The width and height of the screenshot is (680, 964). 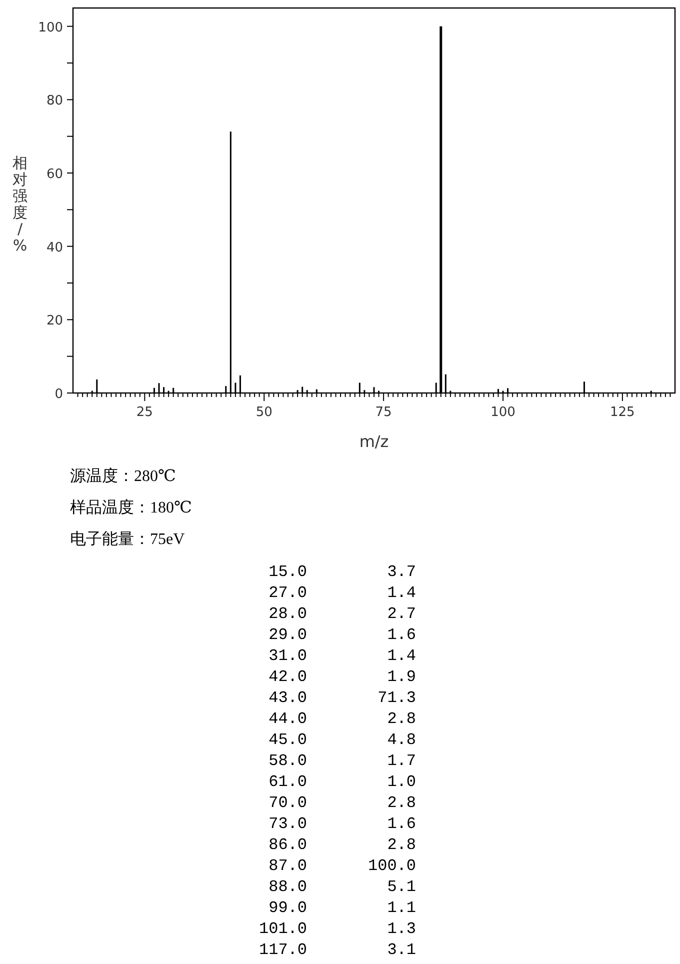 I want to click on text: 44.0, so click(x=287, y=719).